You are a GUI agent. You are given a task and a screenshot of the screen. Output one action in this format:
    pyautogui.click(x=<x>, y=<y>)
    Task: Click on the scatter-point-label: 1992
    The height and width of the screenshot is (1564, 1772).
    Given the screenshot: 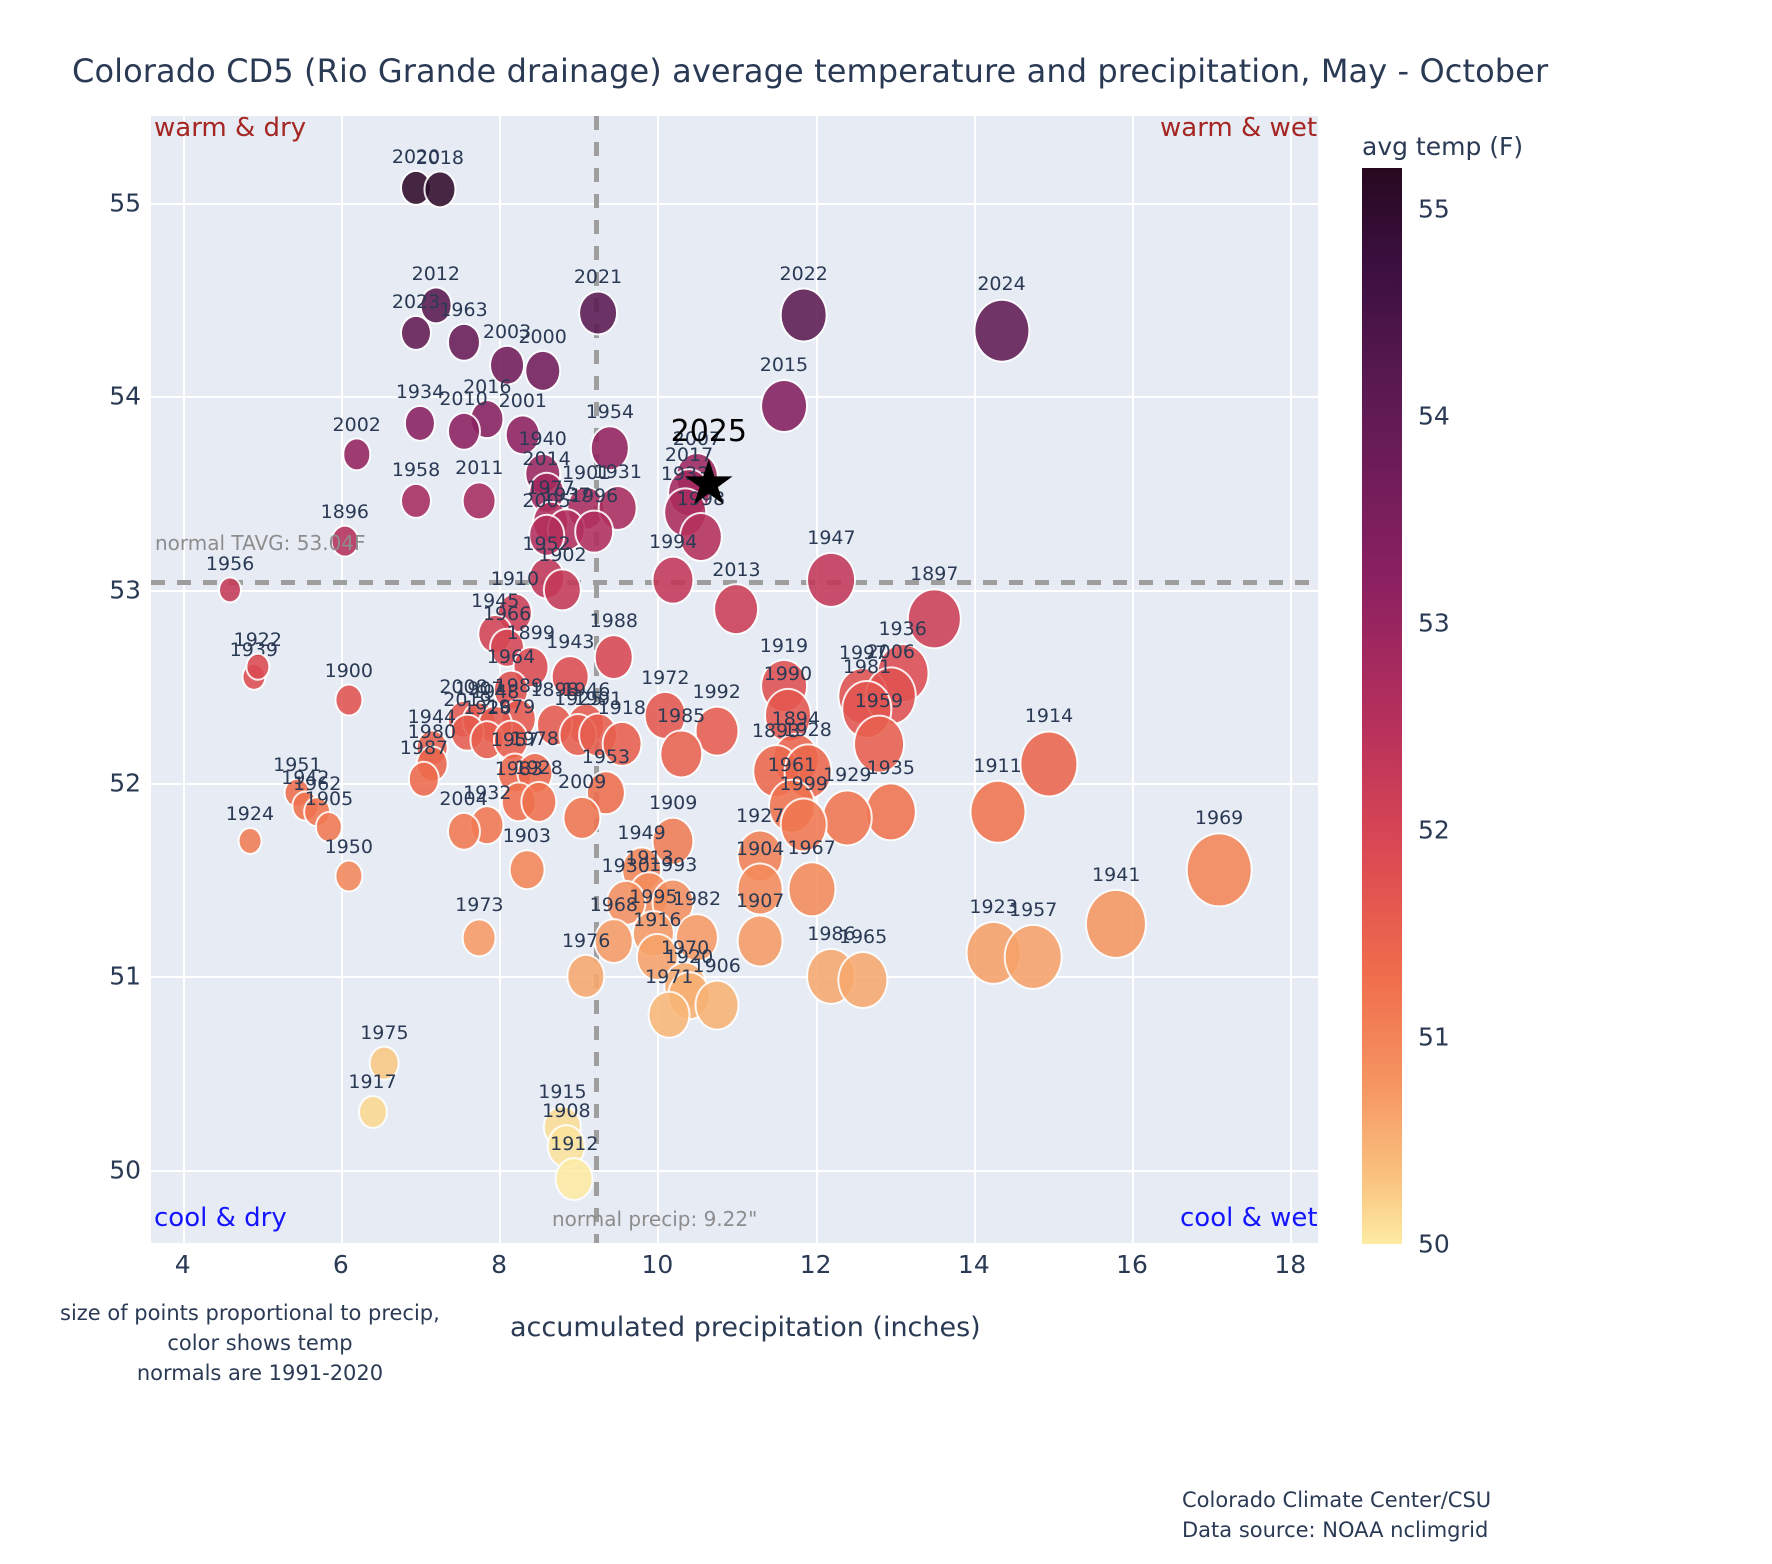 What is the action you would take?
    pyautogui.click(x=716, y=691)
    